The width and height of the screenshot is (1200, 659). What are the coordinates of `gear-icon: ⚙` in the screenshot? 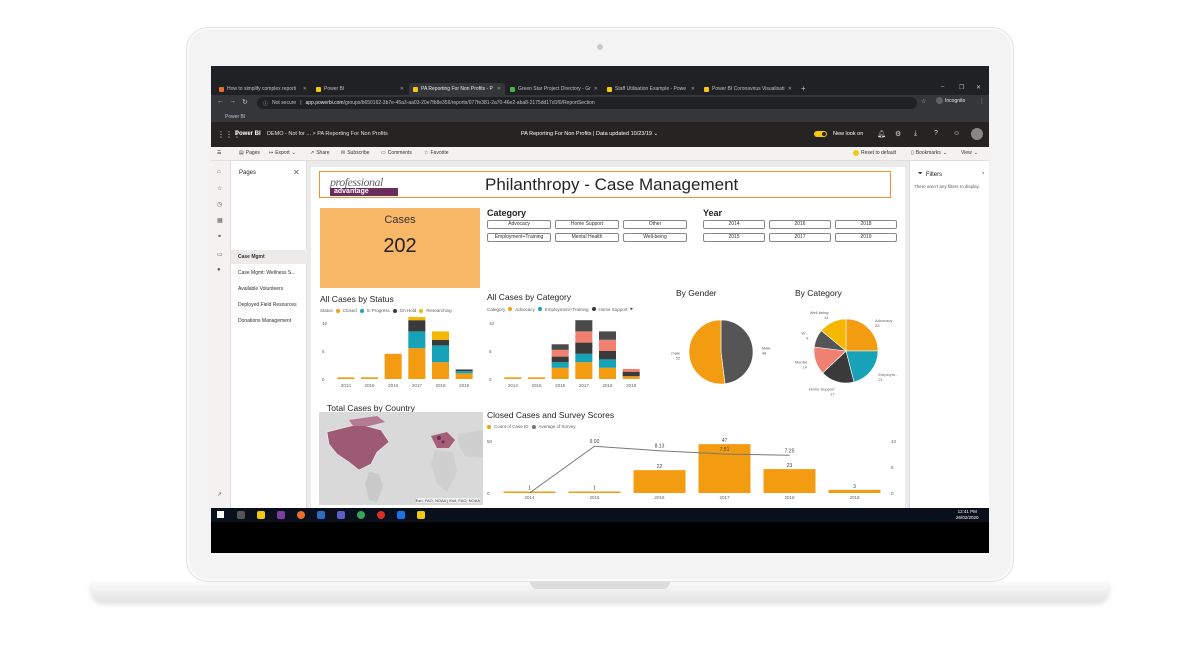 It's located at (898, 134).